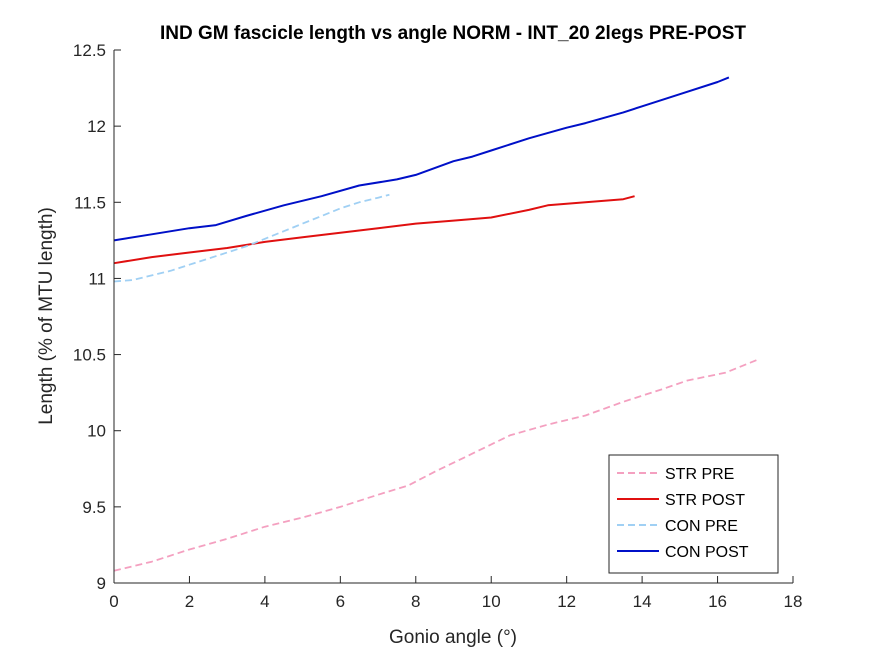 The image size is (875, 656). Describe the element at coordinates (89, 355) in the screenshot. I see `y-tick-label-3: 10.5` at that location.